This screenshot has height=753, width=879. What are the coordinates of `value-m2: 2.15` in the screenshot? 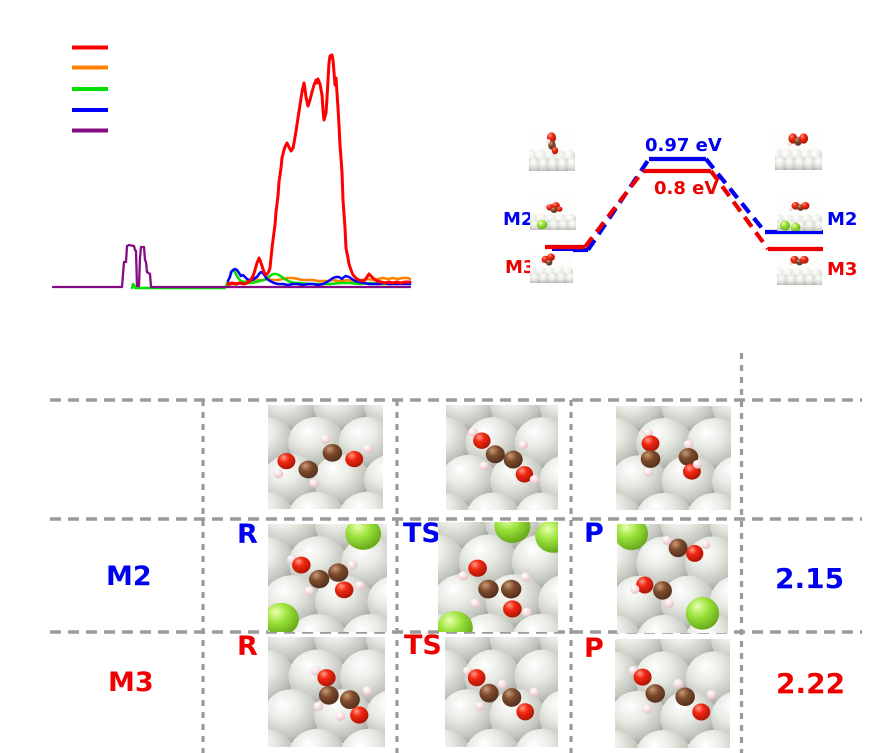 It's located at (810, 578).